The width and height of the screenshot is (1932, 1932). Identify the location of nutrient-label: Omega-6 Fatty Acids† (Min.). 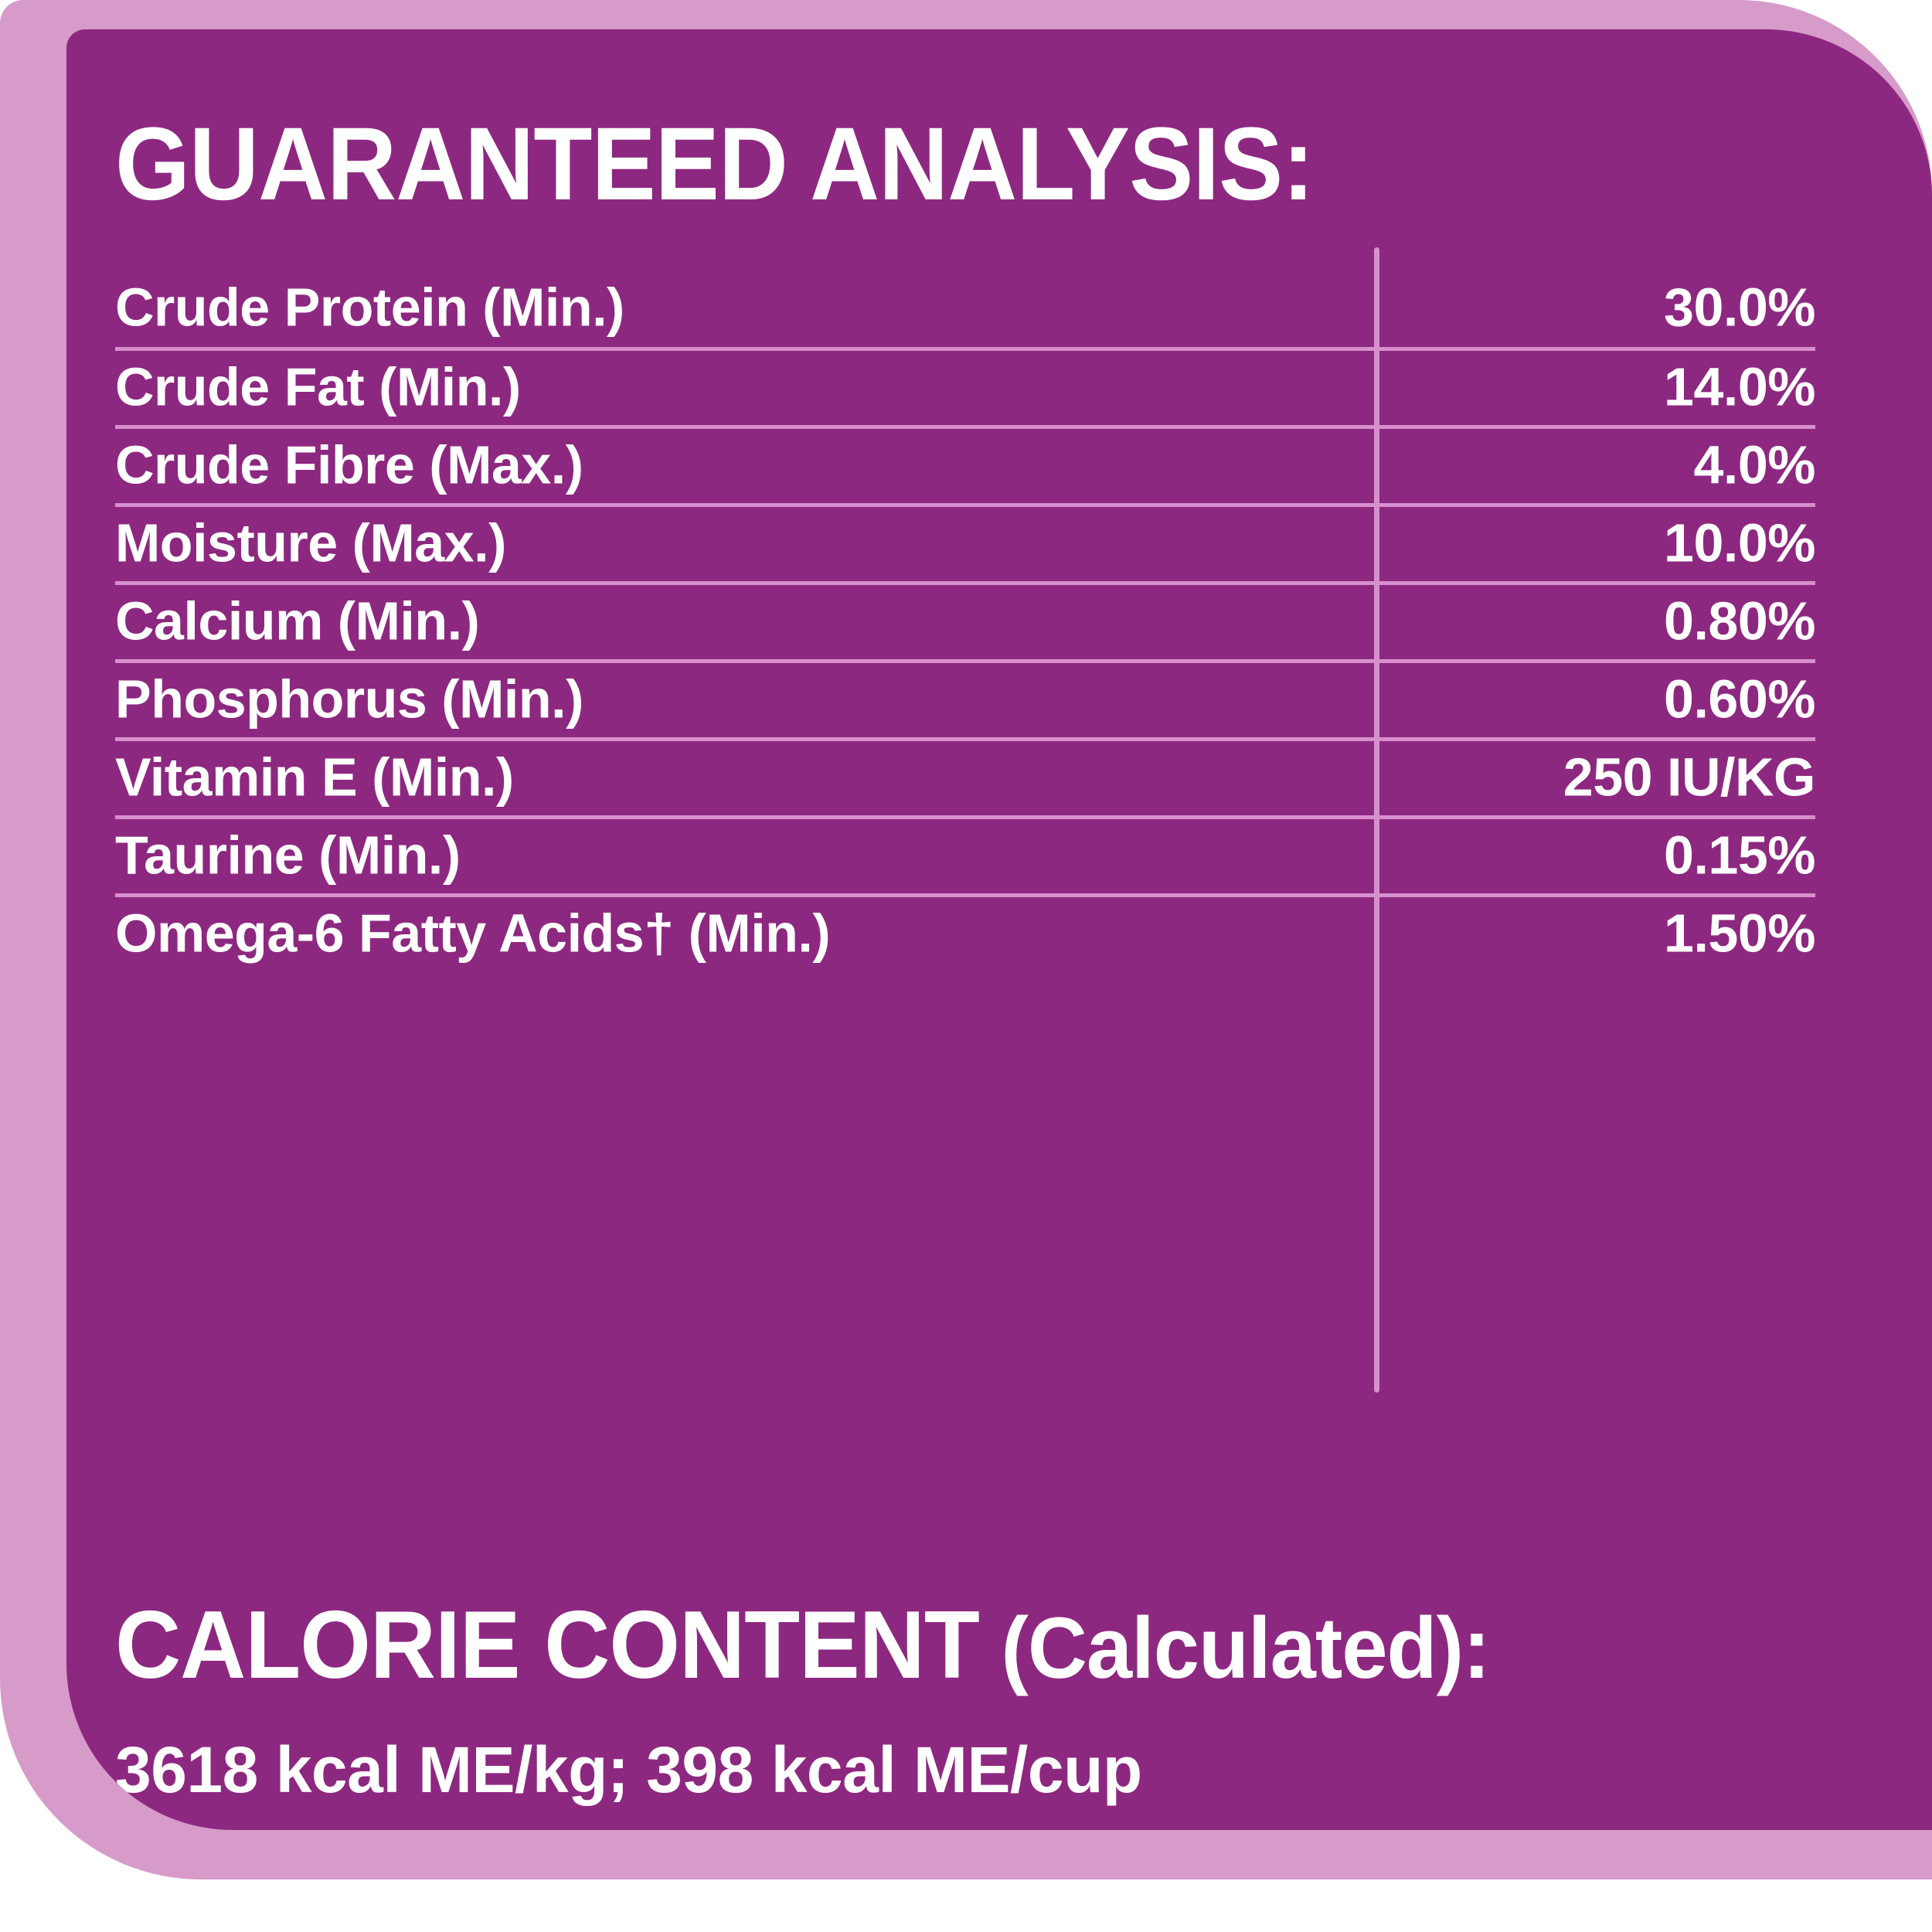
(473, 934).